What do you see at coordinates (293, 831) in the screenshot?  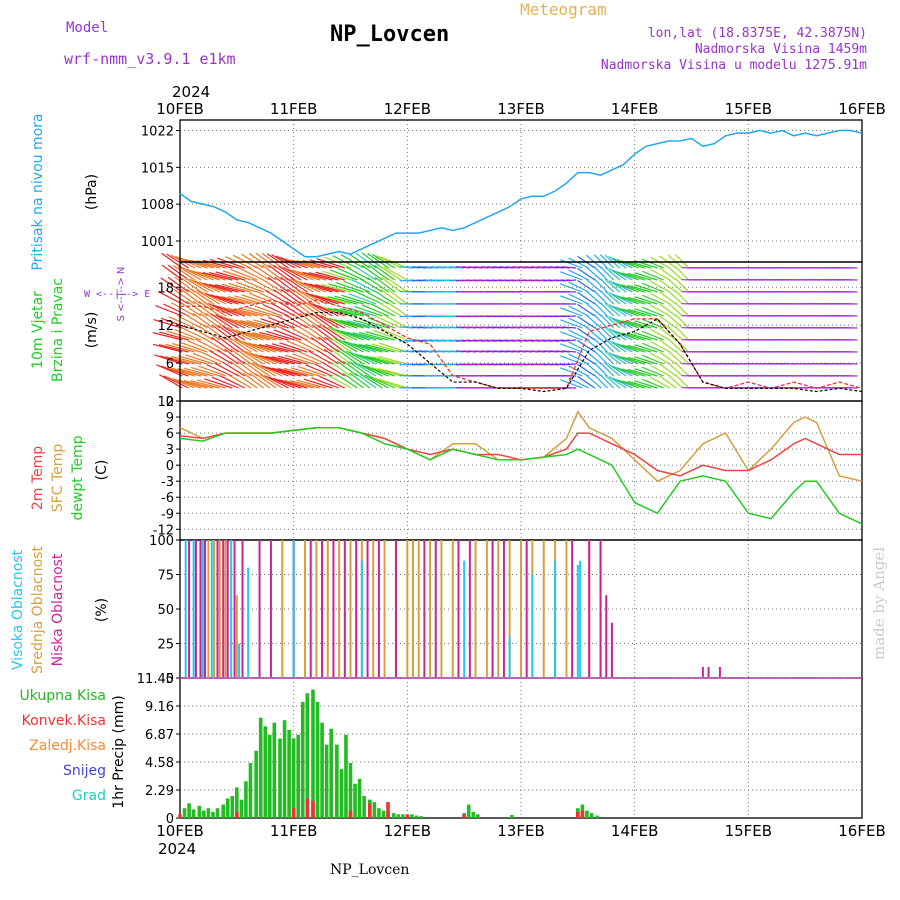 I see `bottom-x-tick-label: 11FEB` at bounding box center [293, 831].